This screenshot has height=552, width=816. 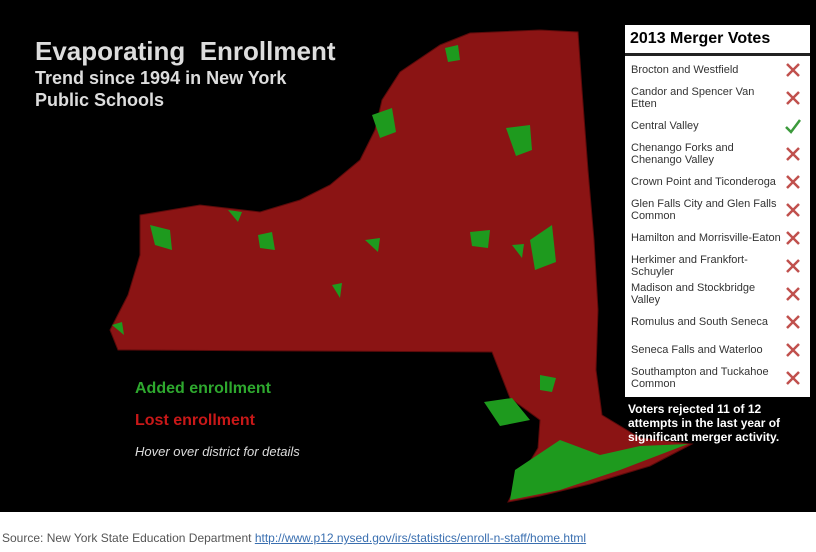 I want to click on vote-row: Glen Falls City and Glen Falls Common, so click(x=717, y=210).